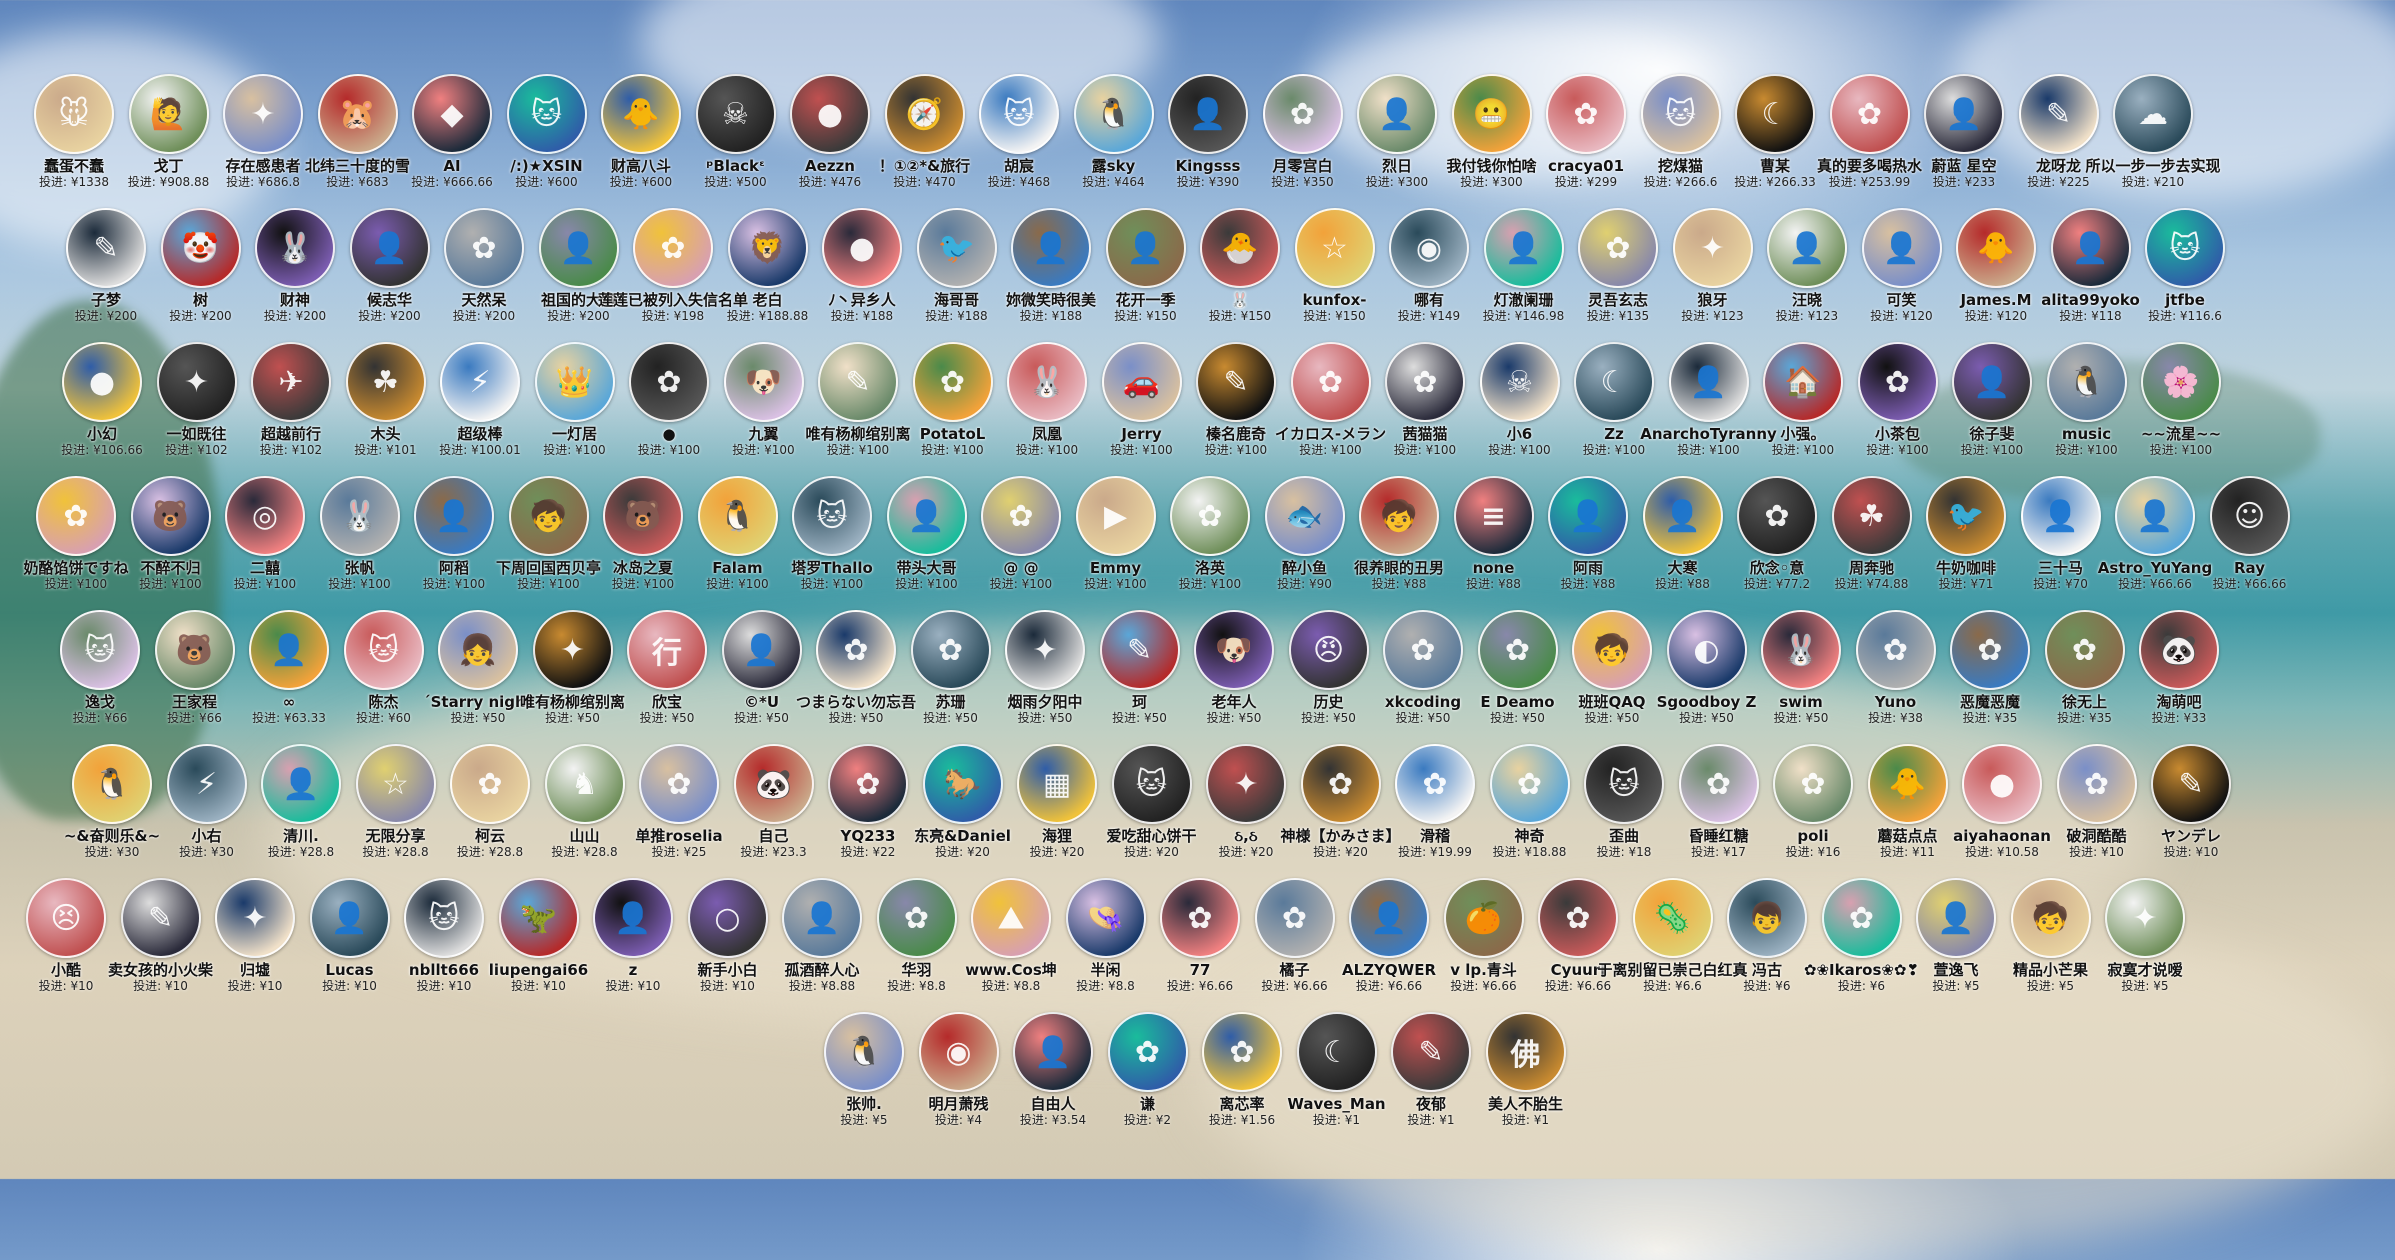 Image resolution: width=2395 pixels, height=1260 pixels. Describe the element at coordinates (291, 382) in the screenshot. I see `avatar: ✈` at that location.